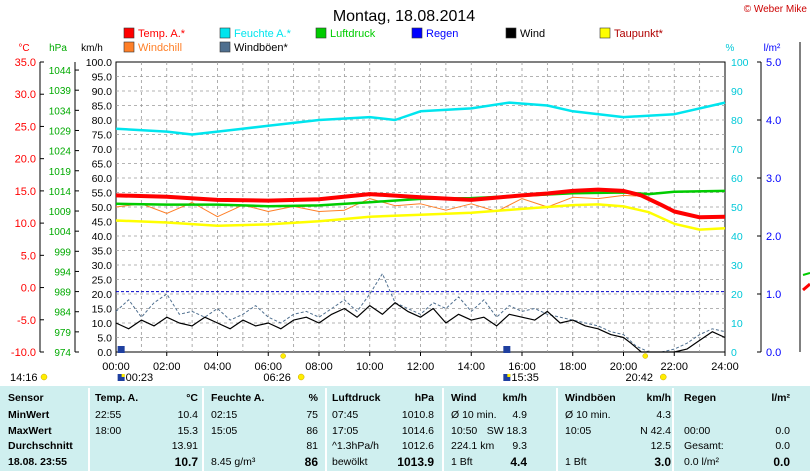 The image size is (810, 471). I want to click on humidity-tick-label: 80, so click(737, 121).